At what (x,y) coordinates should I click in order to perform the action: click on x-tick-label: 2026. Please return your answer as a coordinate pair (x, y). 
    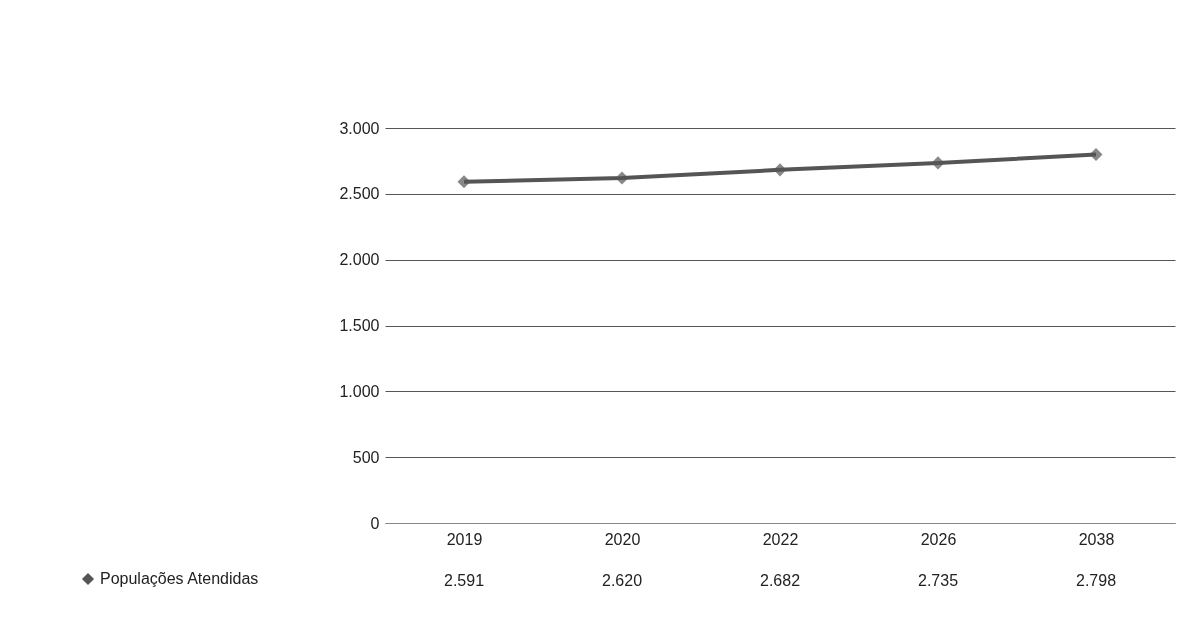
    Looking at the image, I should click on (938, 539).